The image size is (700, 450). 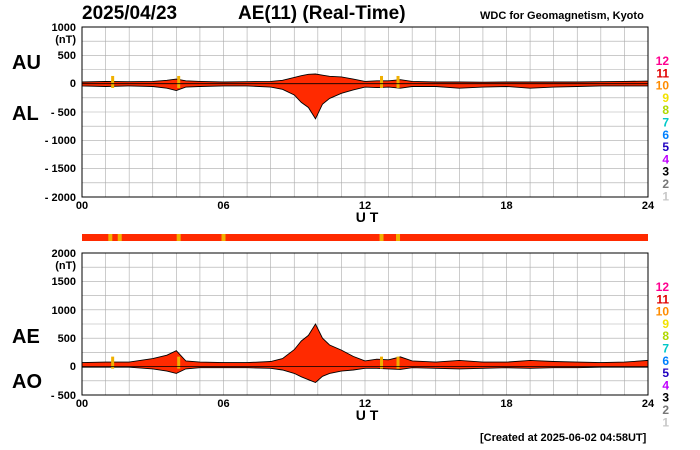 What do you see at coordinates (563, 438) in the screenshot?
I see `created-timestamp: [Created at 2025-06-02 04:58UT]` at bounding box center [563, 438].